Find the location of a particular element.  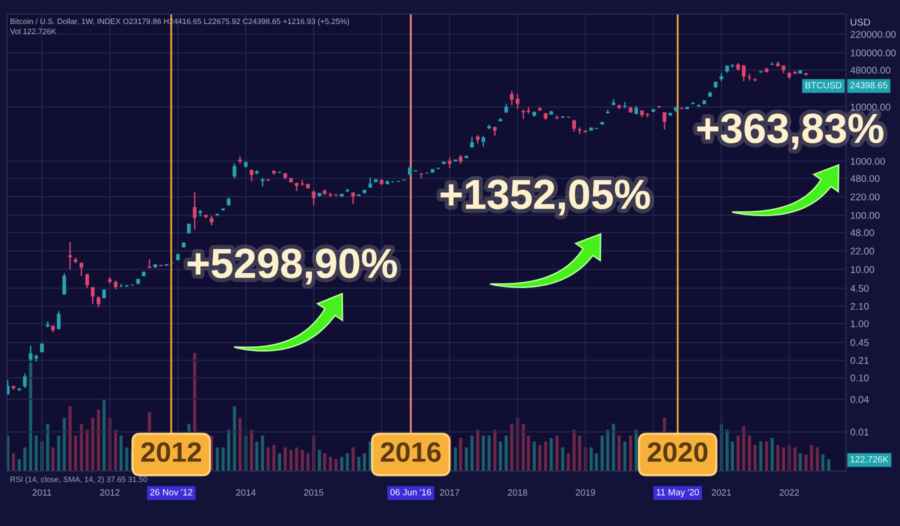

text: 26 Nov '12 is located at coordinates (171, 492).